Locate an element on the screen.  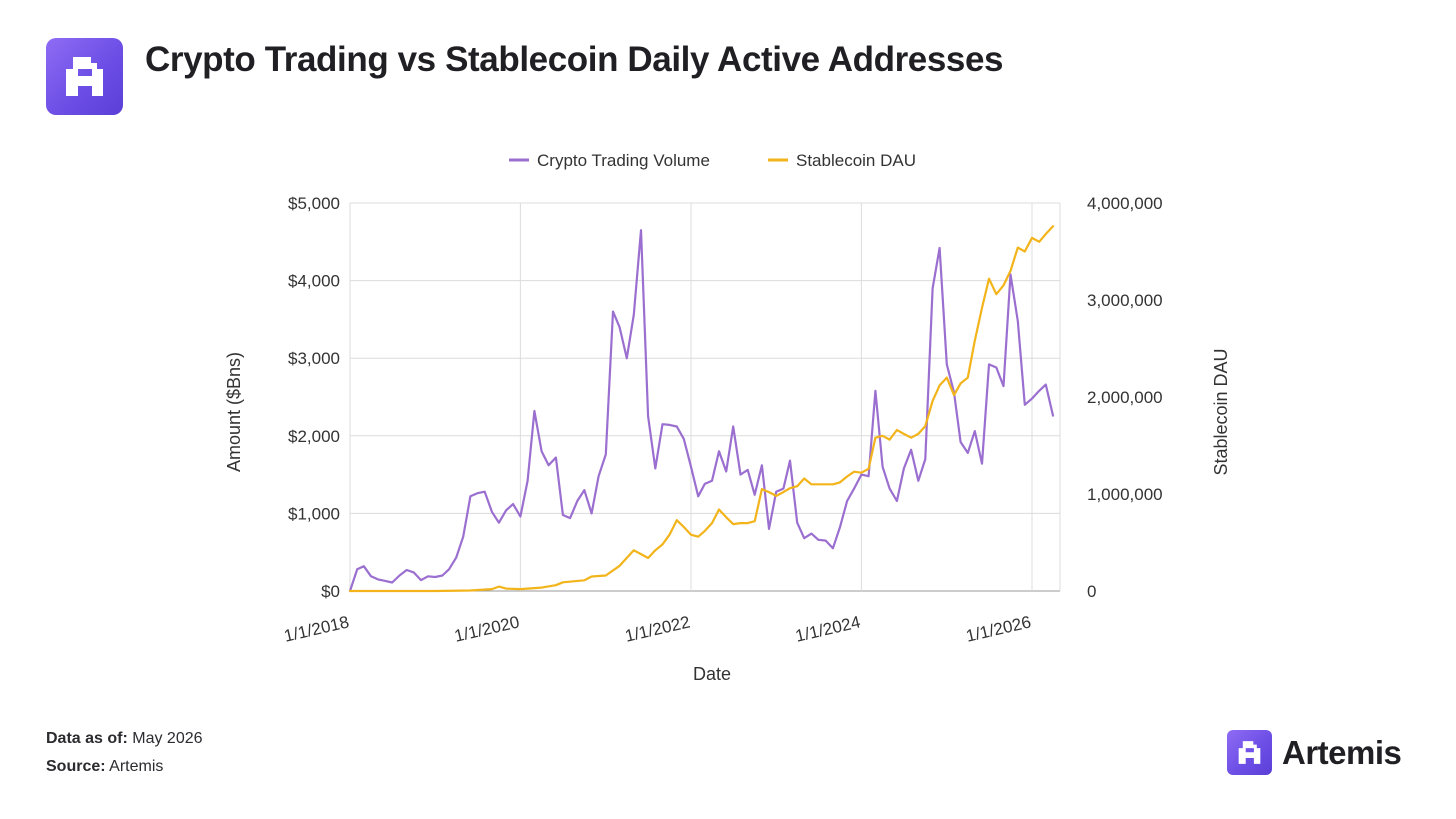
x-tick-label: 1/1/2026 is located at coordinates (998, 628).